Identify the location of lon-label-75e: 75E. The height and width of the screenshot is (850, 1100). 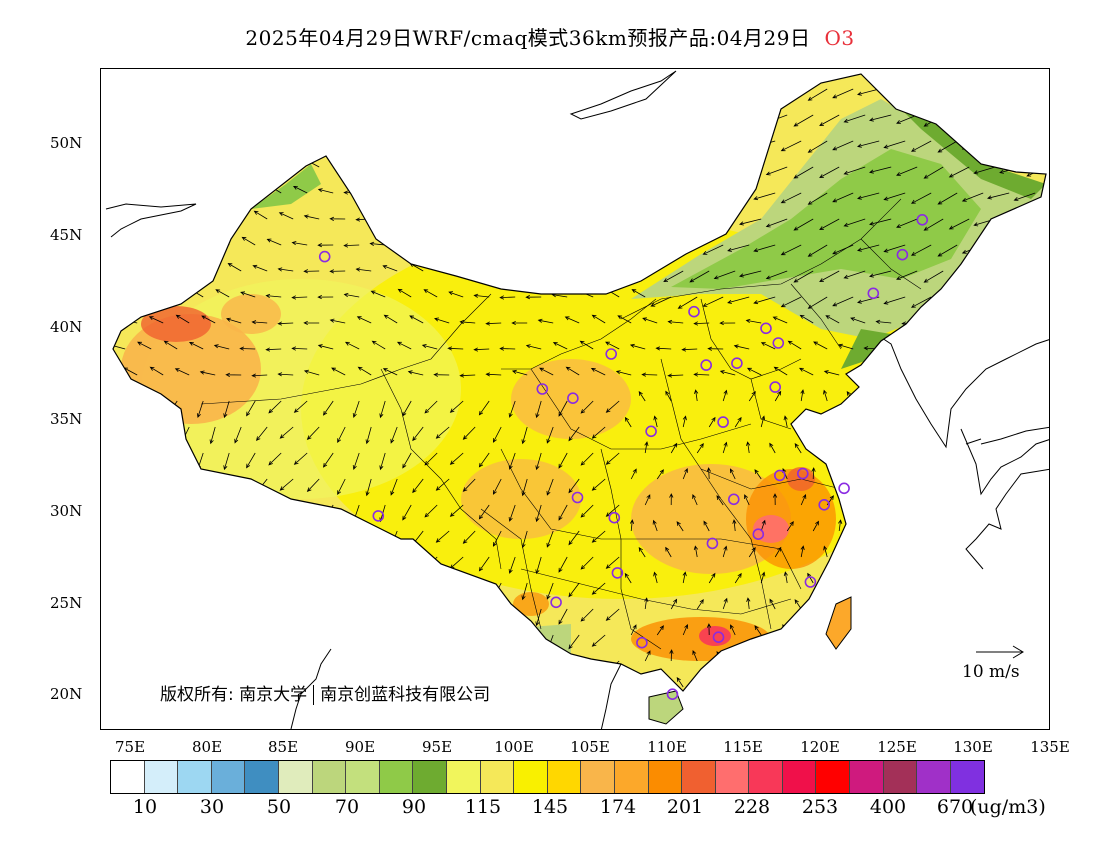
(130, 747).